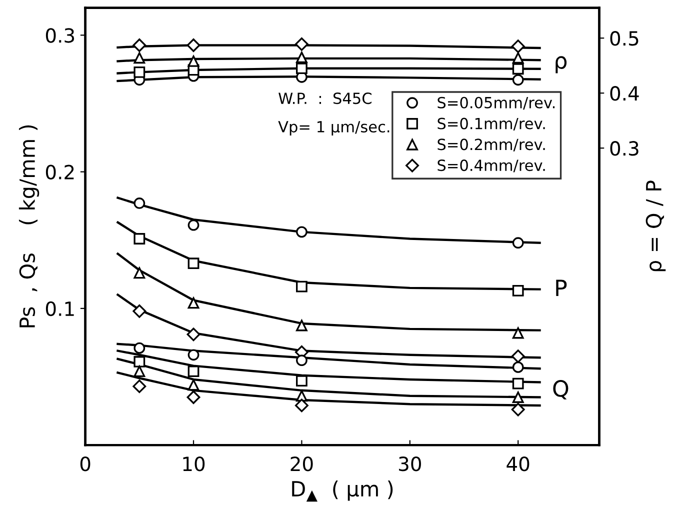  I want to click on annotation: Vp= 1 μm/sec., so click(334, 128).